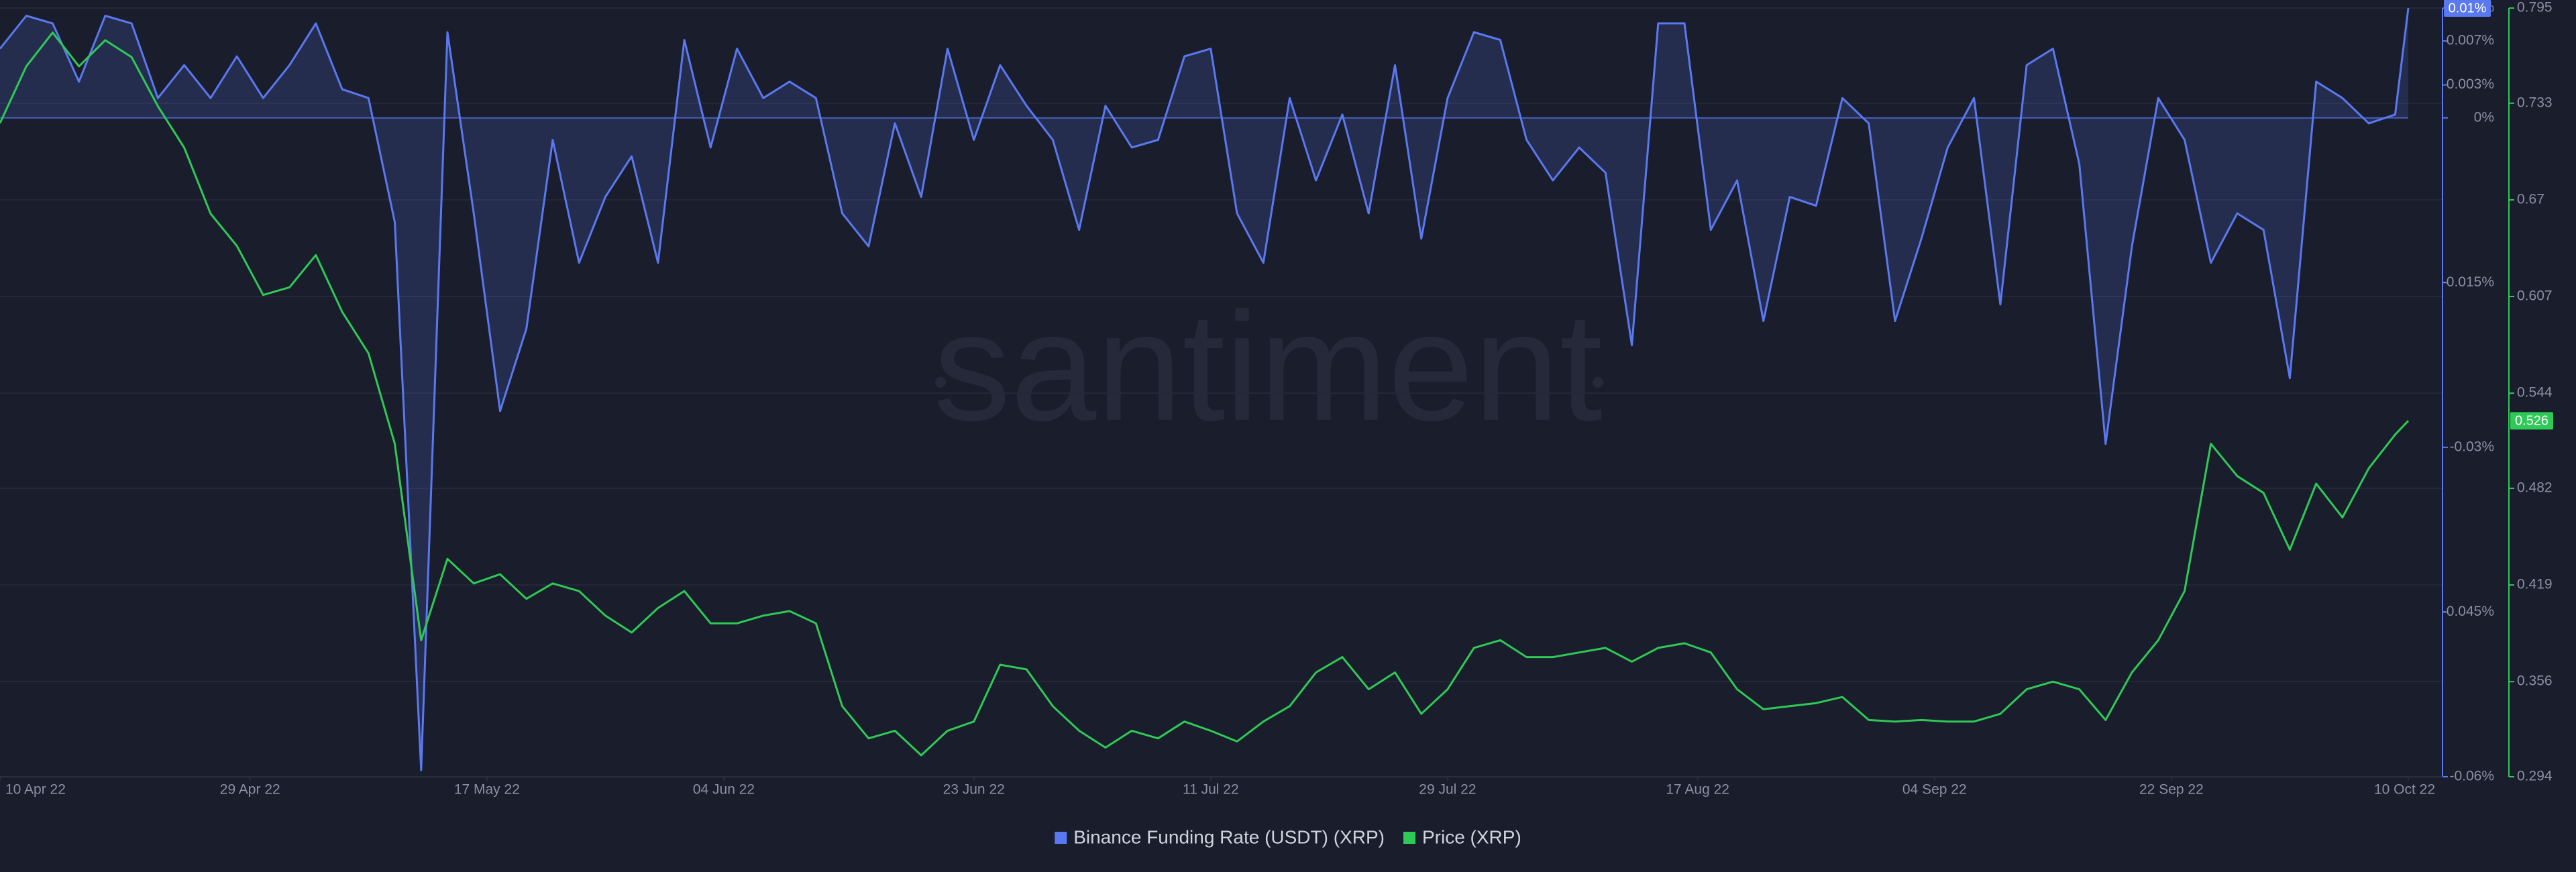 The image size is (2576, 872). I want to click on y-tick-label: 0.003%, so click(2470, 84).